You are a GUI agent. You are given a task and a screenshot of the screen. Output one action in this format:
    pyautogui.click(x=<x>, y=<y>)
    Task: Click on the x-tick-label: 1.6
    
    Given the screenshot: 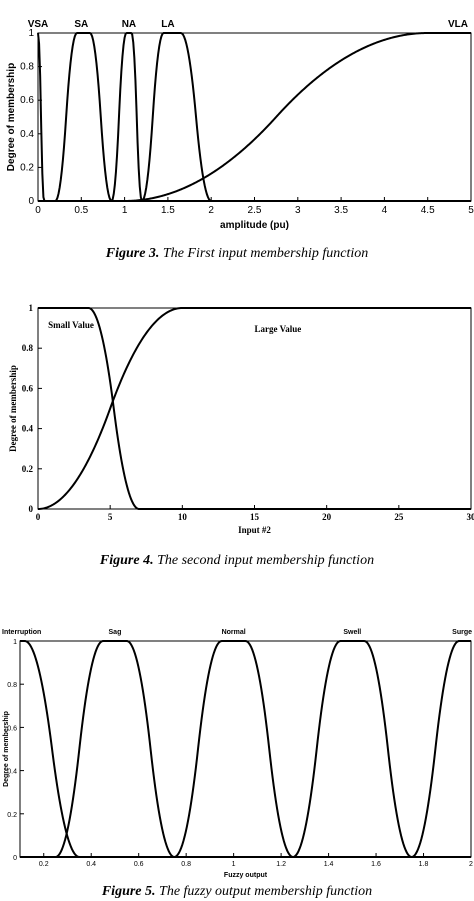 What is the action you would take?
    pyautogui.click(x=376, y=864)
    